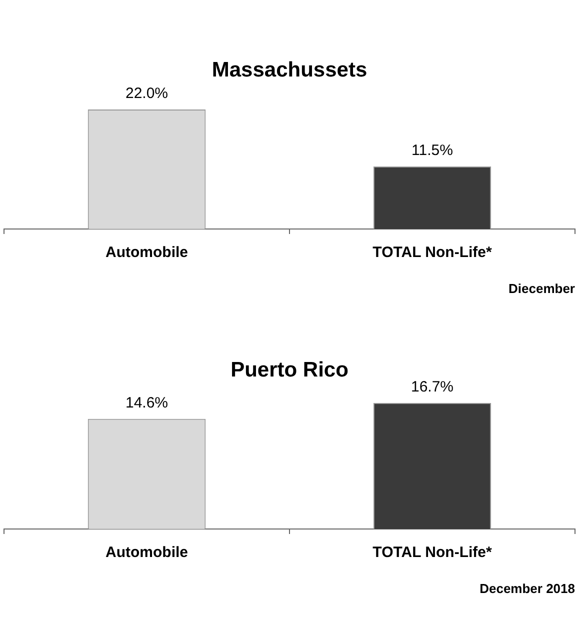 The height and width of the screenshot is (617, 579). Describe the element at coordinates (527, 588) in the screenshot. I see `text: December 2018` at that location.